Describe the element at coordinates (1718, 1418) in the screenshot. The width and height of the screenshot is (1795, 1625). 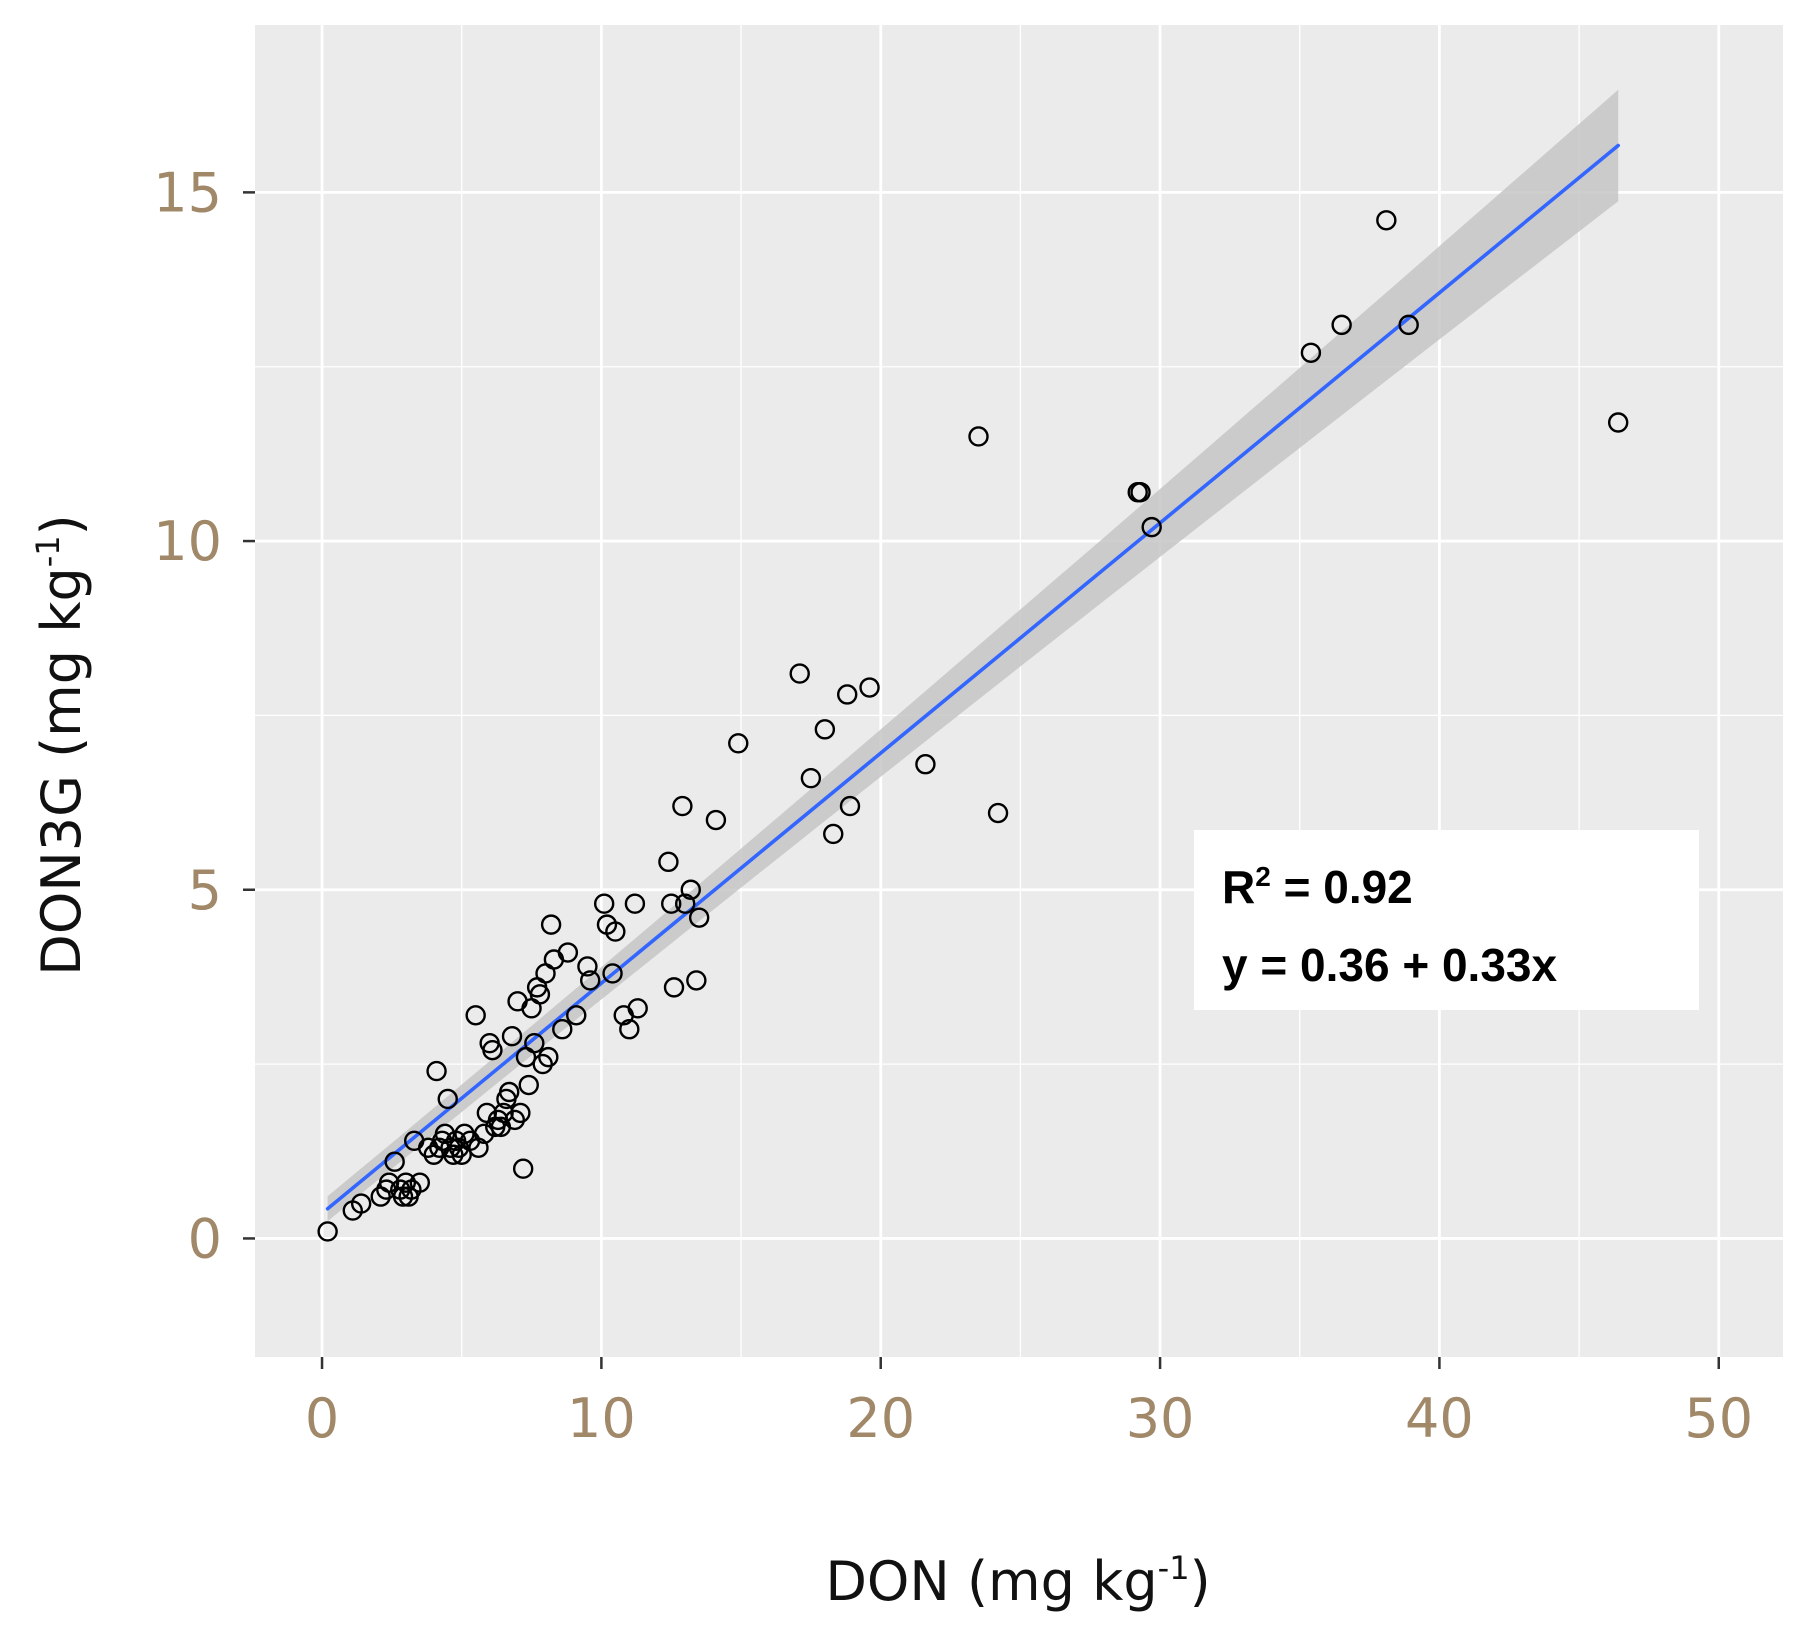
I see `x-tick-label: 50` at that location.